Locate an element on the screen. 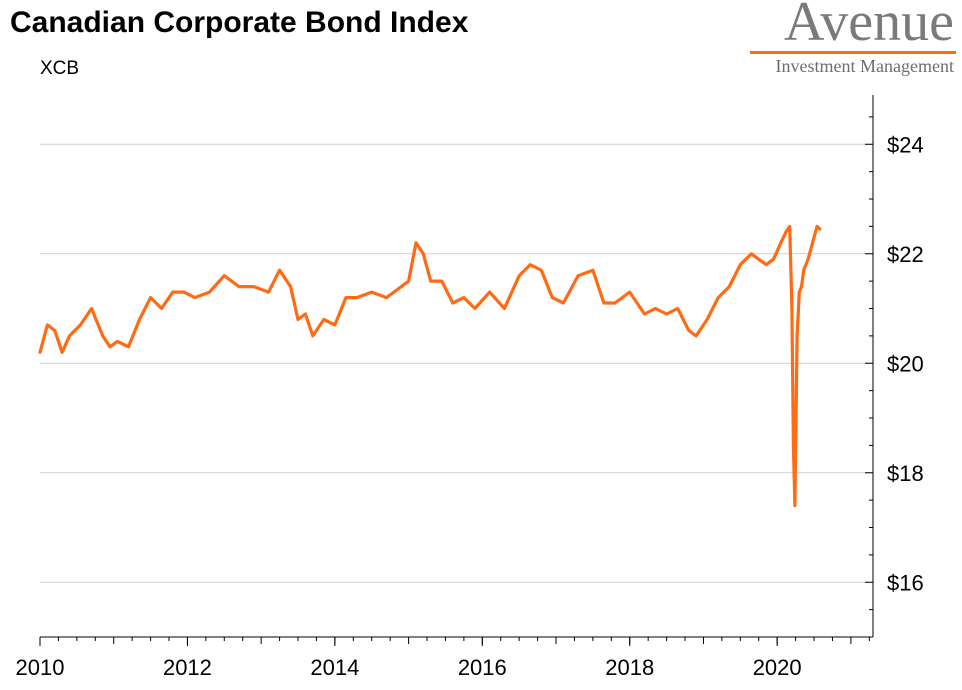 This screenshot has height=690, width=962. company-logo: Avenue Investment Management is located at coordinates (853, 40).